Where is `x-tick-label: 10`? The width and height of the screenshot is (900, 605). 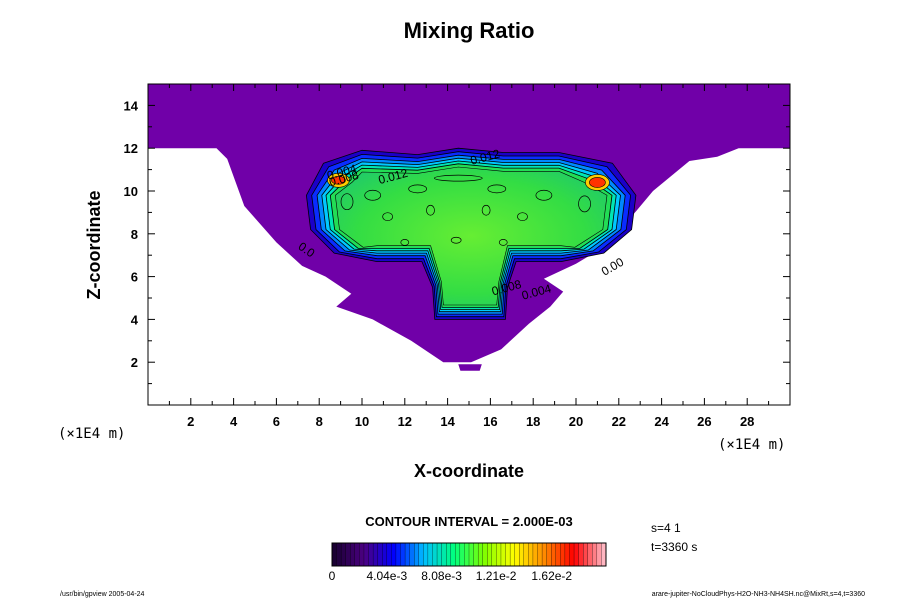 x-tick-label: 10 is located at coordinates (362, 421).